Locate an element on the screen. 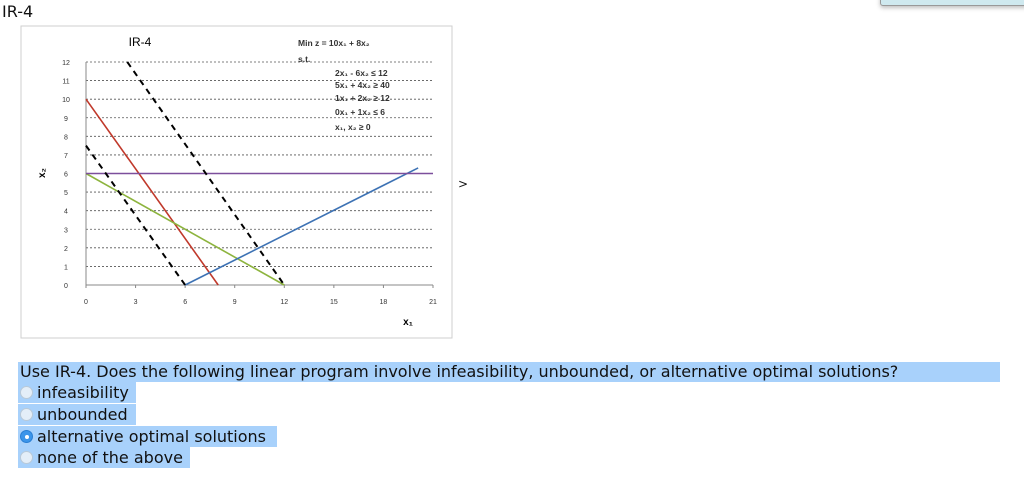 Image resolution: width=1024 pixels, height=485 pixels. annotation-line: s.t. is located at coordinates (304, 59).